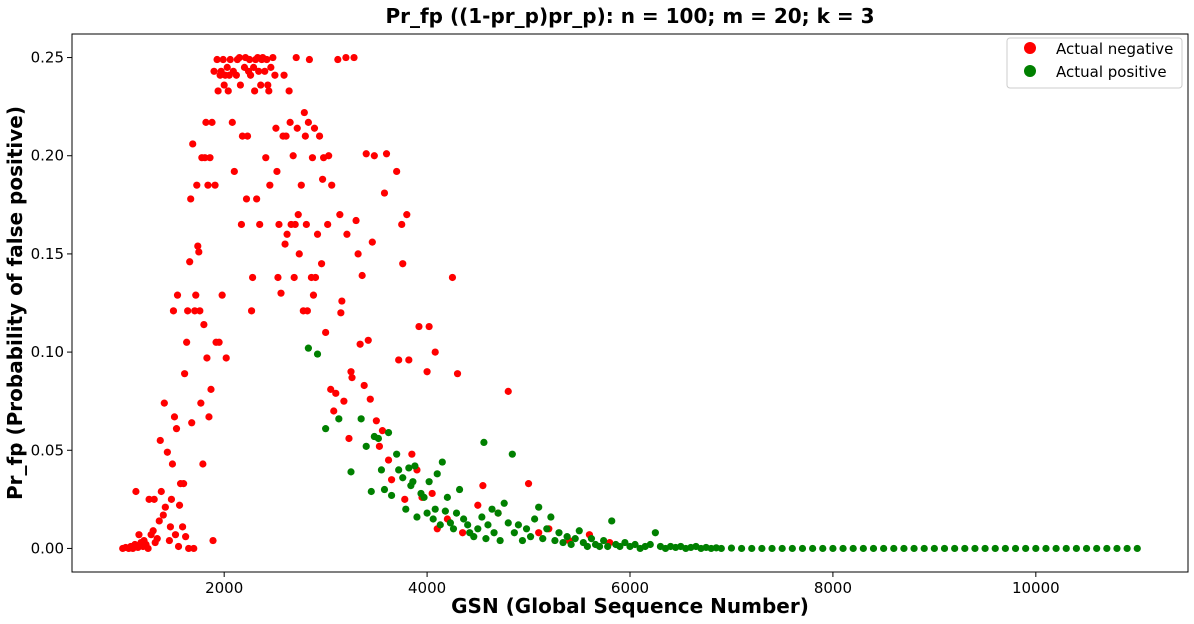  Describe the element at coordinates (833, 588) in the screenshot. I see `x-tick-label: 8000` at that location.